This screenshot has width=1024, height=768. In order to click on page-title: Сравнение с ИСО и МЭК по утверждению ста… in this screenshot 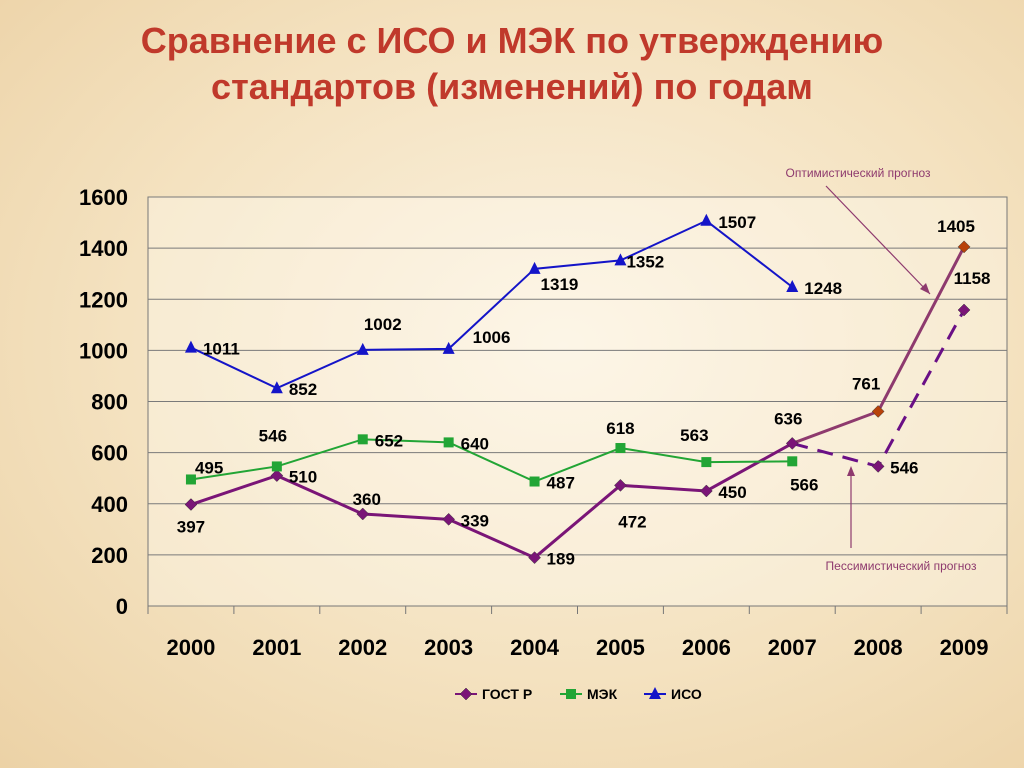, I will do `click(512, 64)`.